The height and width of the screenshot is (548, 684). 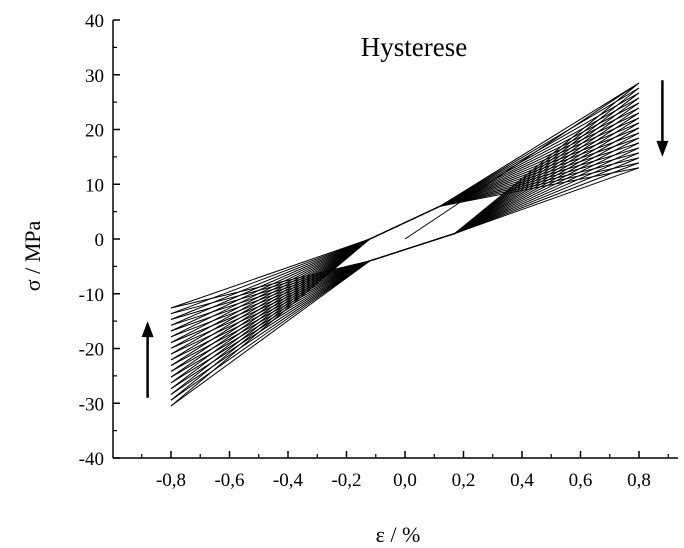 I want to click on arrow-up-icon, so click(x=147, y=359).